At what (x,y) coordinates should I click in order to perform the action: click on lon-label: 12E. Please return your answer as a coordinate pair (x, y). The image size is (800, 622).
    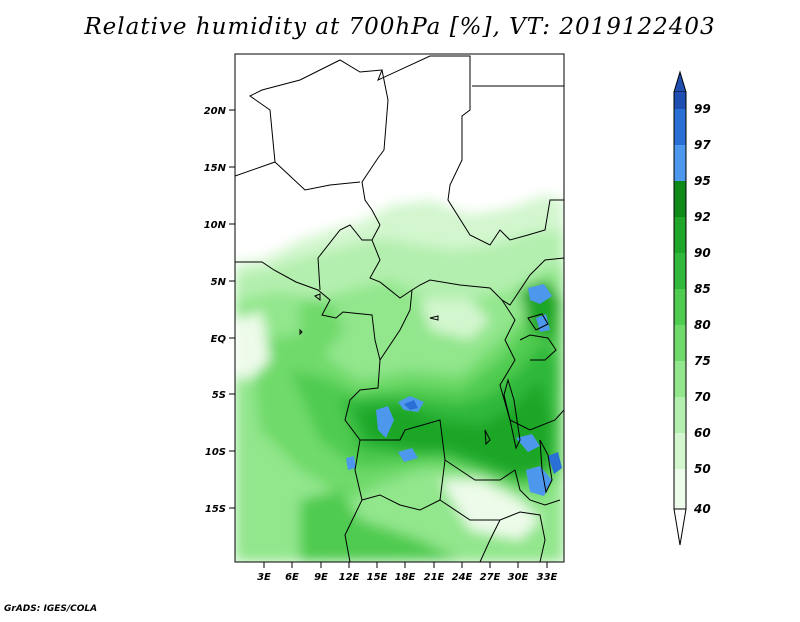
    Looking at the image, I should click on (349, 577).